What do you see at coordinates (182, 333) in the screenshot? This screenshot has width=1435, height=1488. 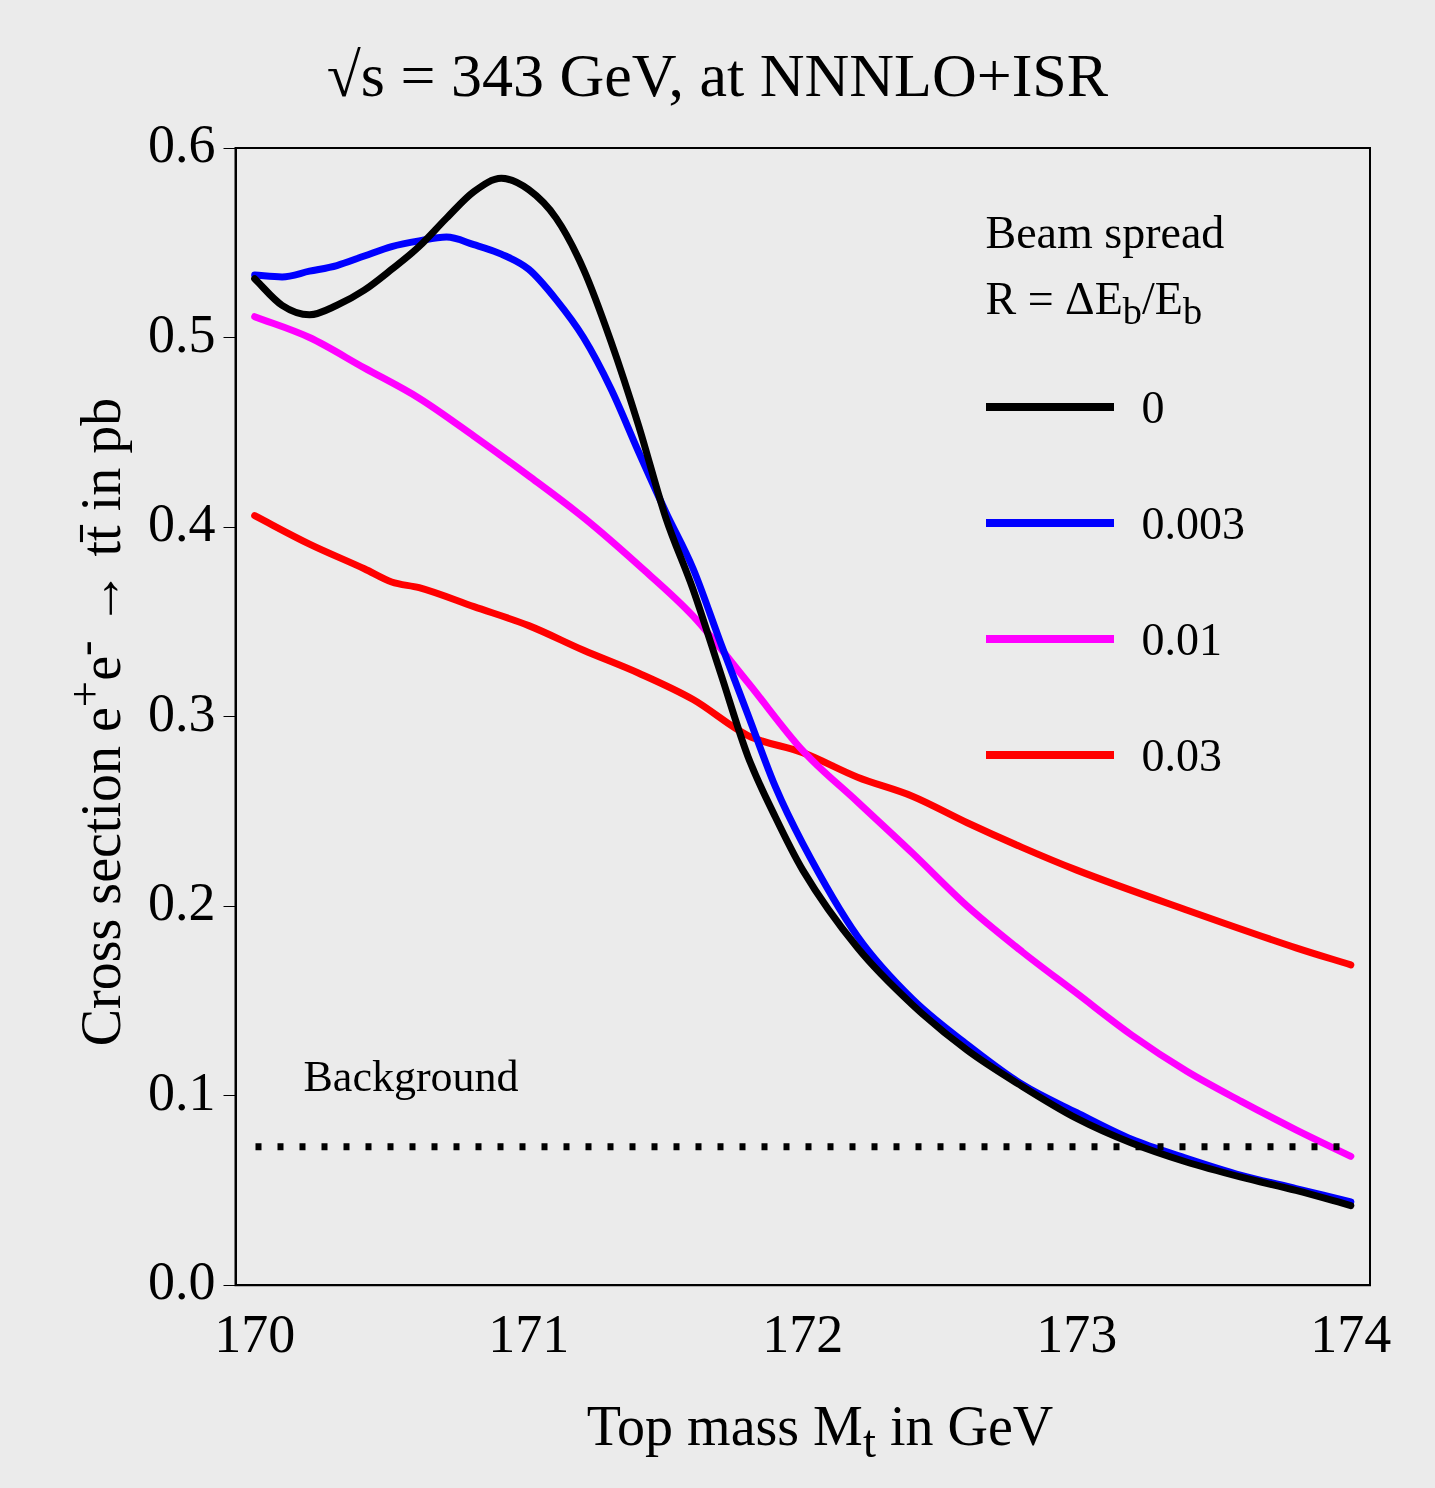 I see `y-tick-label: 0.5` at bounding box center [182, 333].